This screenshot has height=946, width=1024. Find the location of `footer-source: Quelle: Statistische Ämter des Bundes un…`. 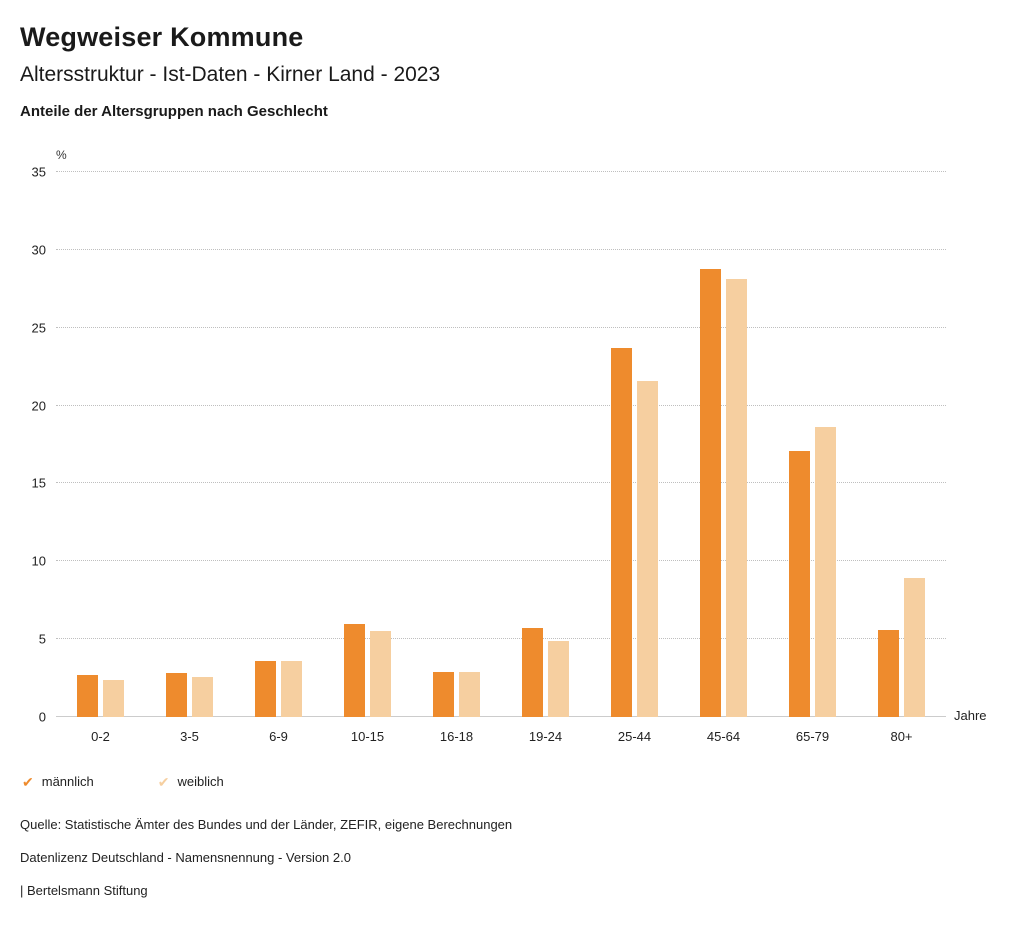

footer-source: Quelle: Statistische Ämter des Bundes un… is located at coordinates (266, 824).